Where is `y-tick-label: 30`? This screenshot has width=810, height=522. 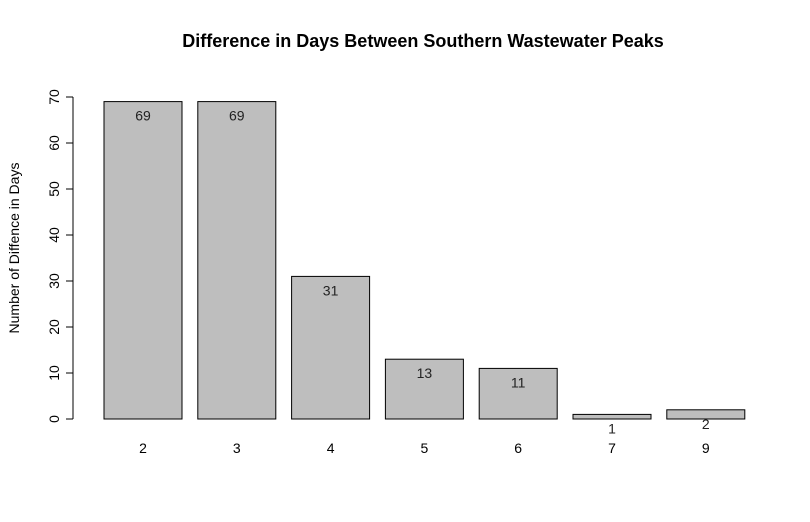
y-tick-label: 30 is located at coordinates (54, 281).